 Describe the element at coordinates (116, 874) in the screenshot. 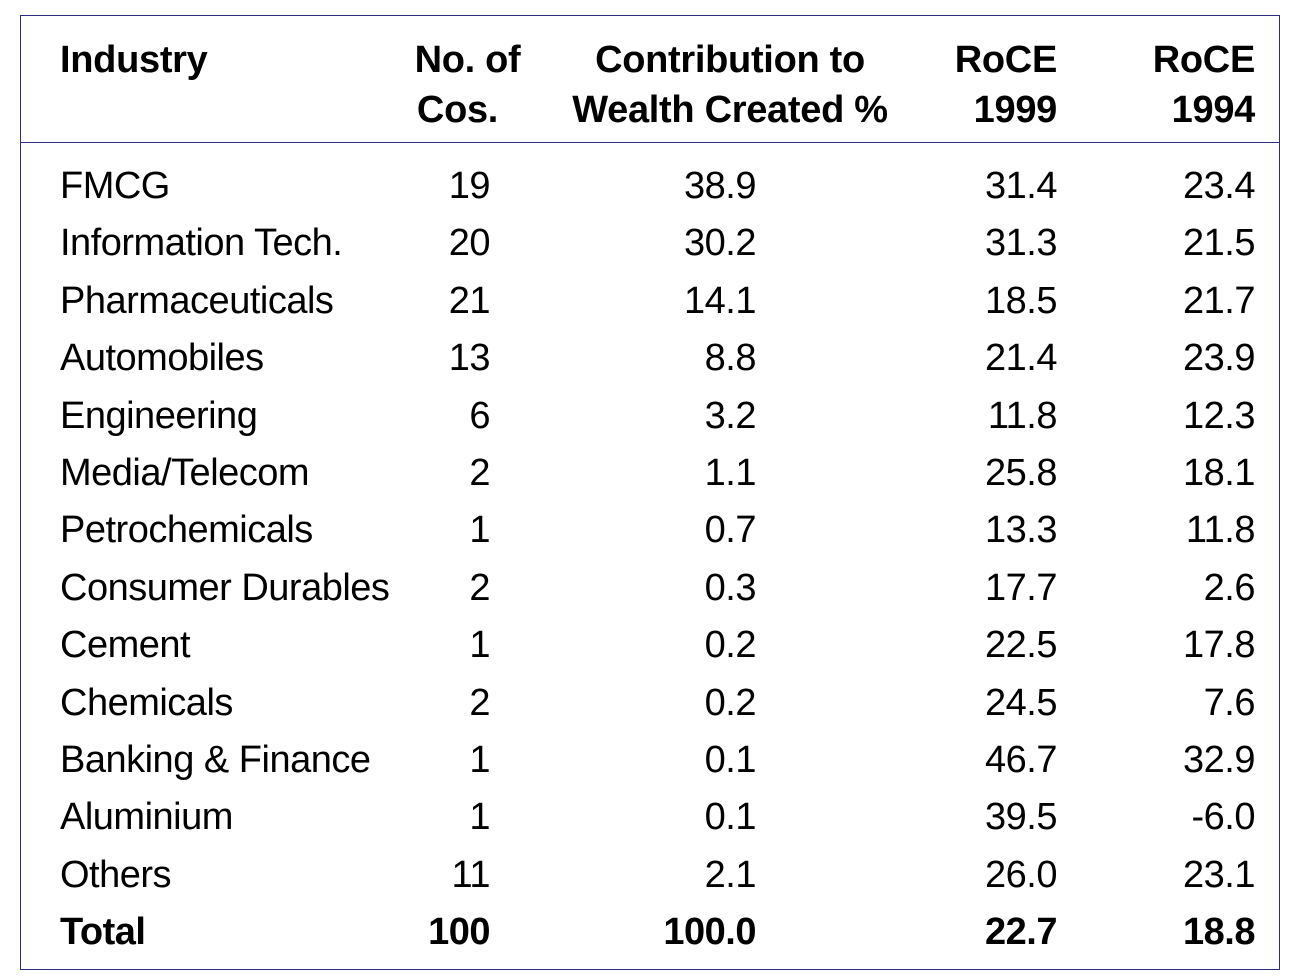

I see `cell-industry: Others` at that location.